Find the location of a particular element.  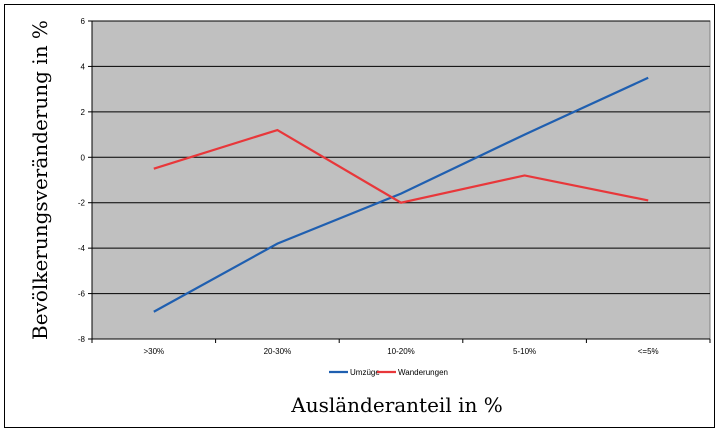

y-tick-label: 6 is located at coordinates (83, 21).